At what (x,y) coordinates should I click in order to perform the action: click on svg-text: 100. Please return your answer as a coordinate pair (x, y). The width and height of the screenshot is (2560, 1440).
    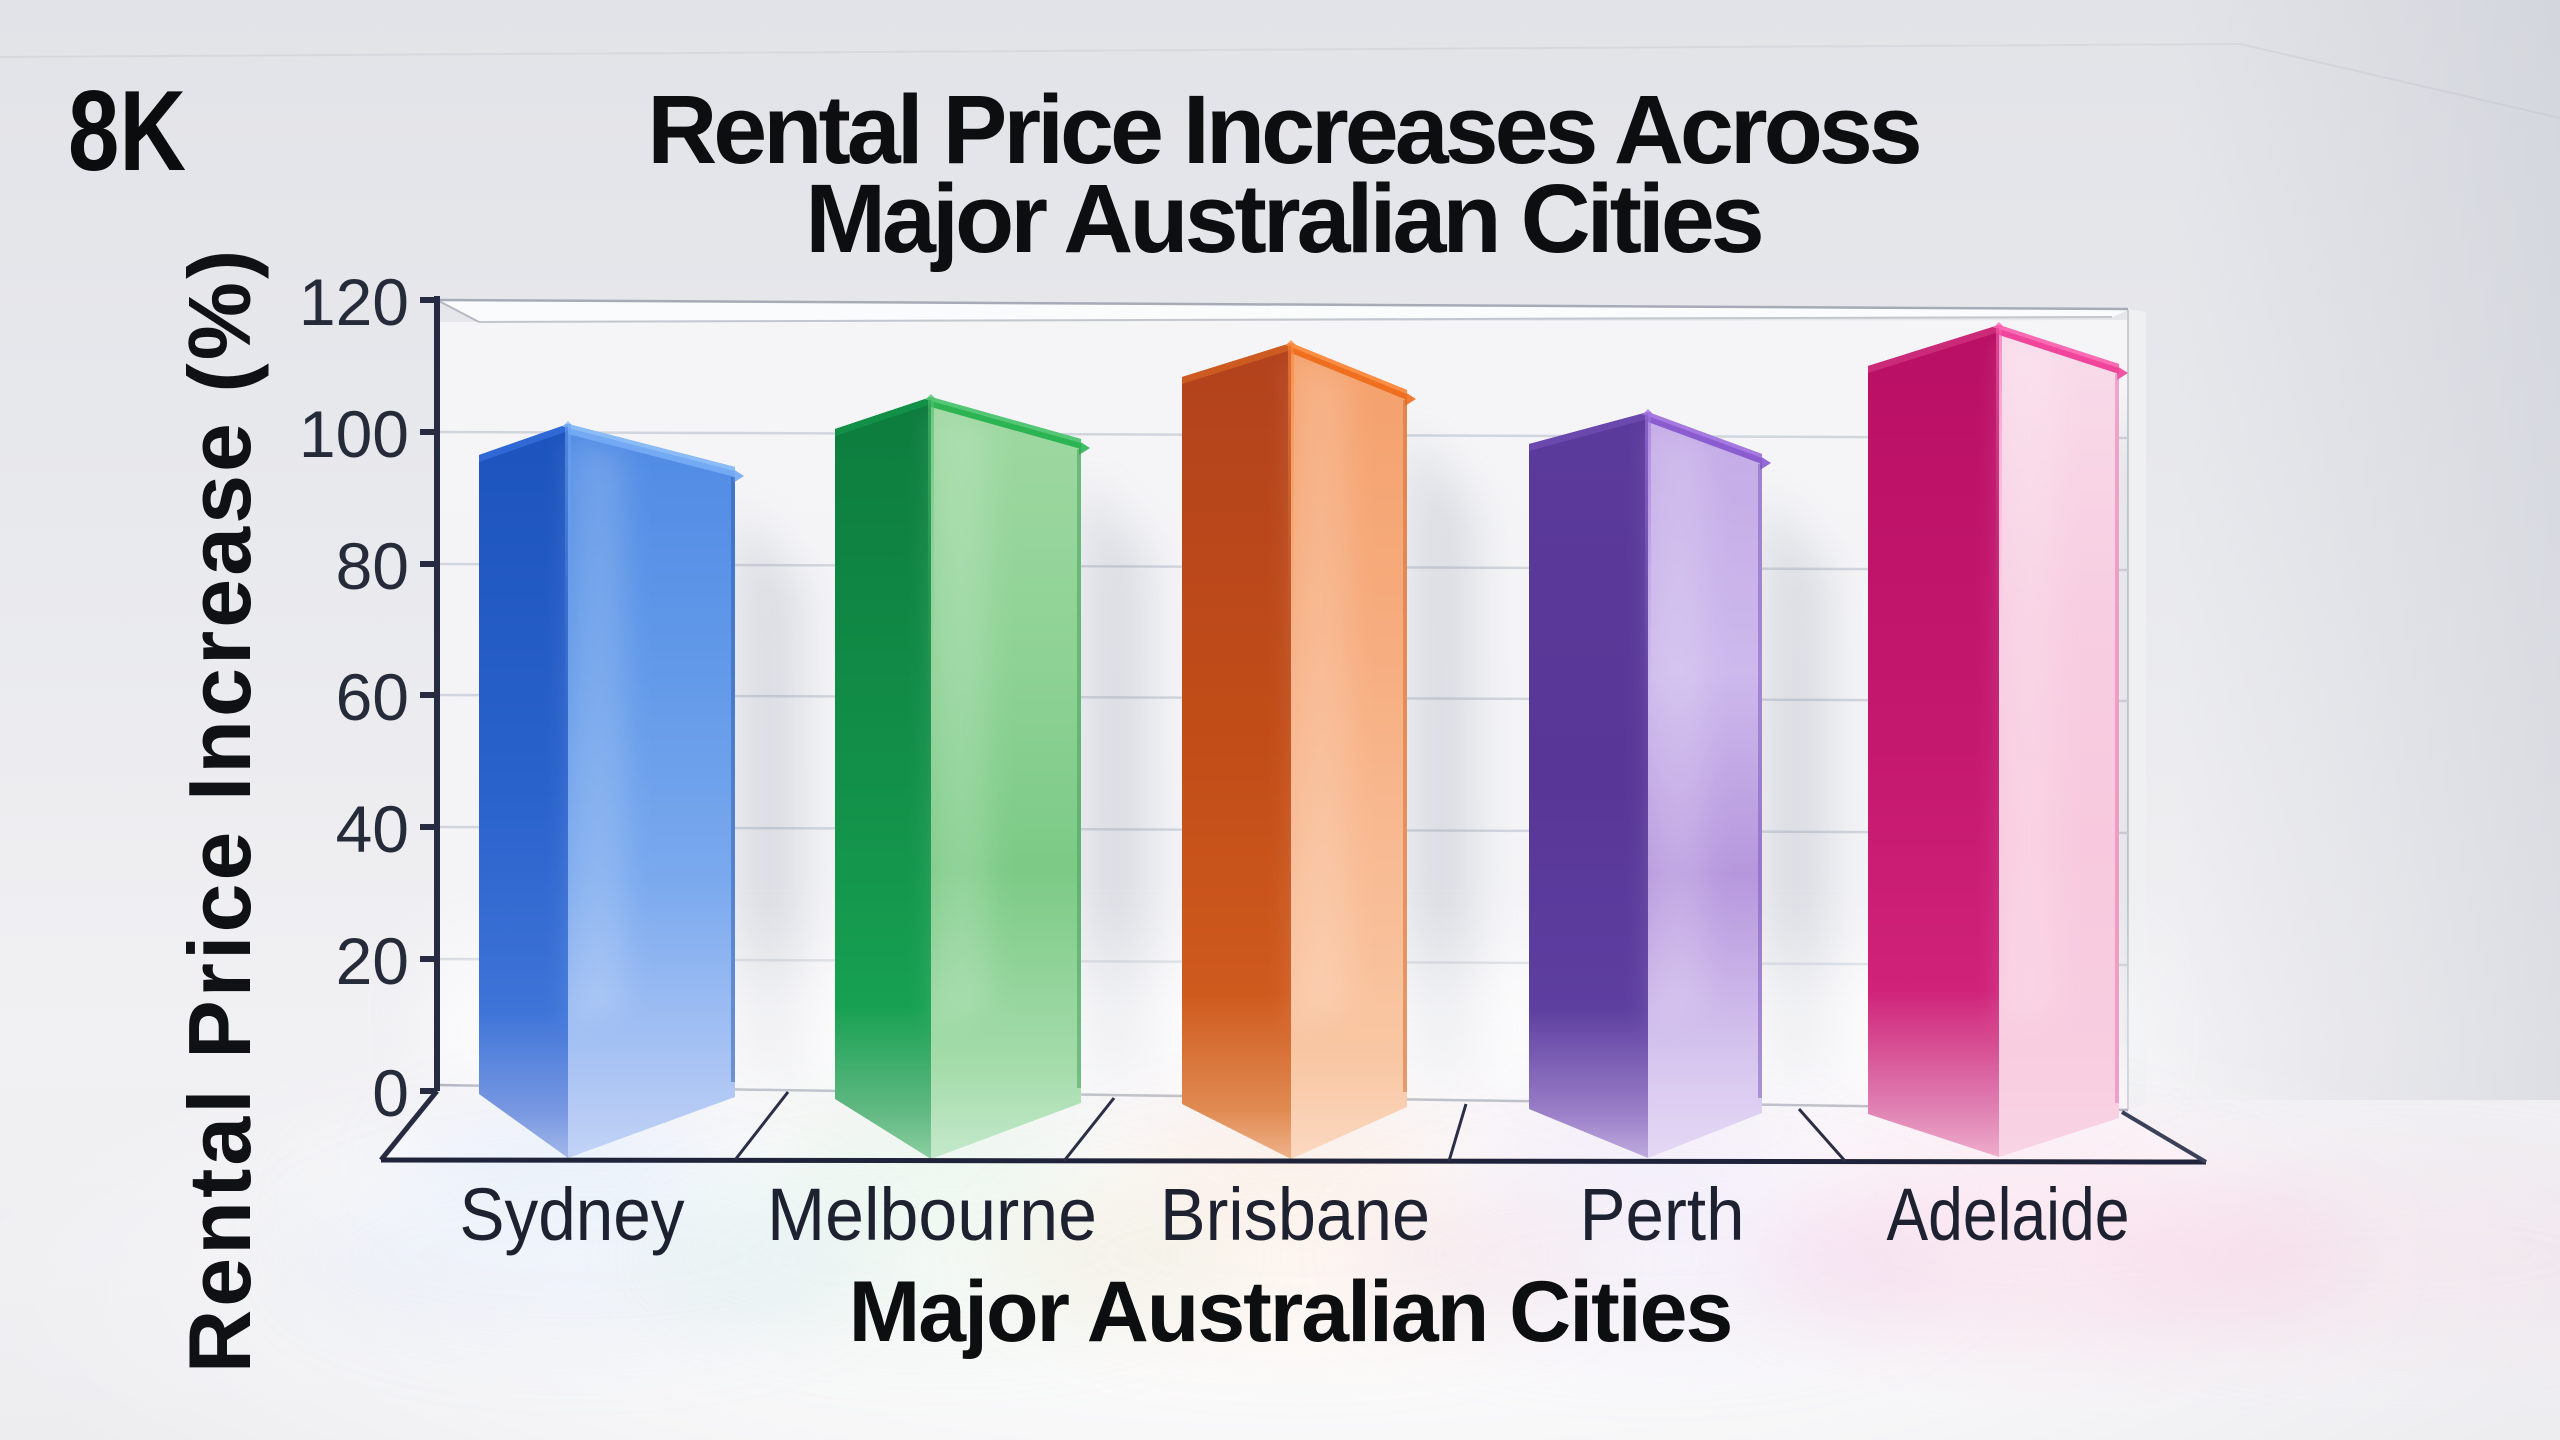
    Looking at the image, I should click on (354, 434).